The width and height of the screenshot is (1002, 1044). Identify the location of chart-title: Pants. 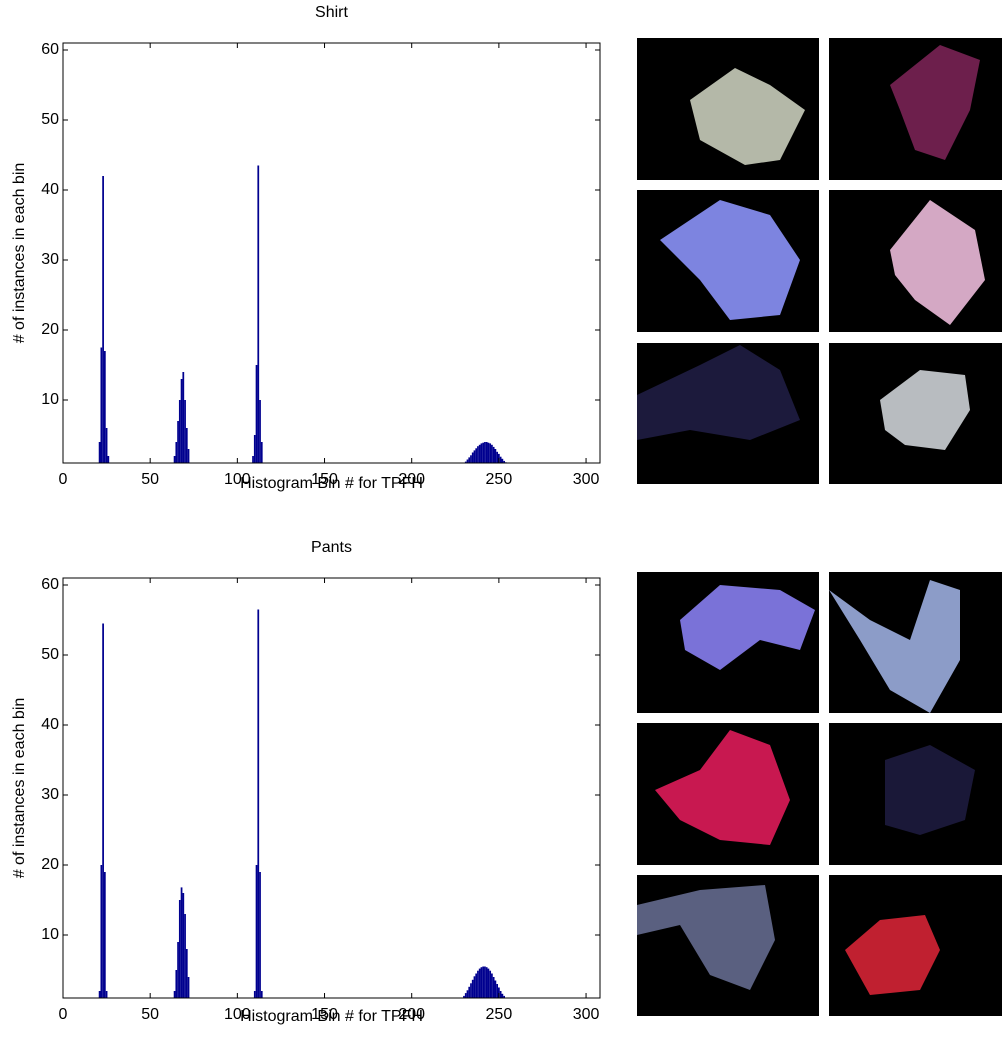
(331, 547).